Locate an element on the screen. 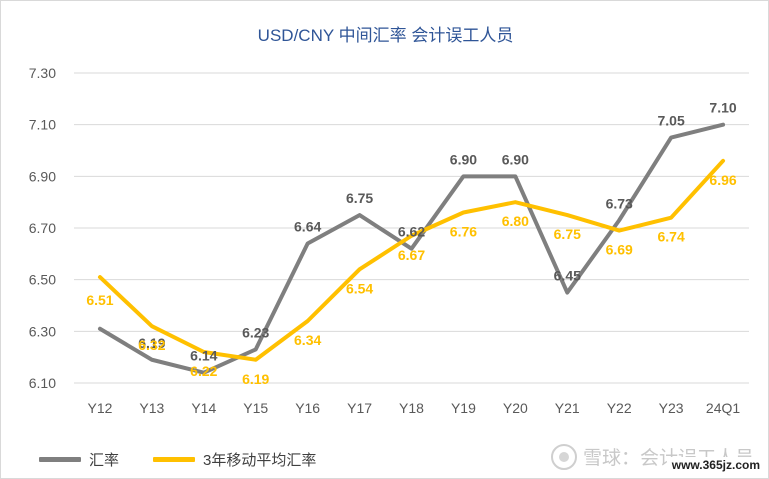  x-tick-label: Y16 is located at coordinates (307, 408).